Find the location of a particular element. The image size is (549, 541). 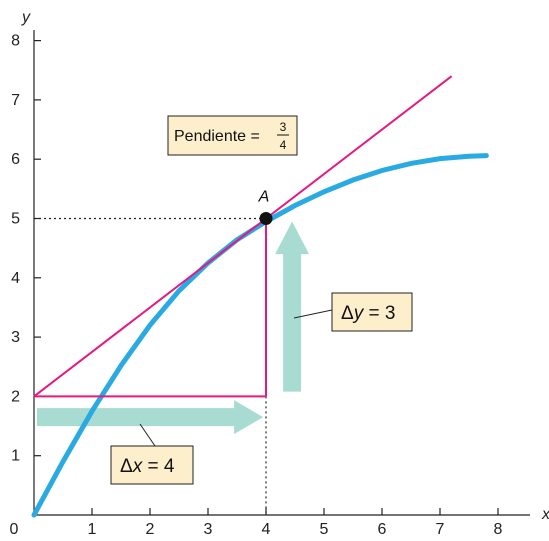

delta-x-label-box is located at coordinates (152, 465).